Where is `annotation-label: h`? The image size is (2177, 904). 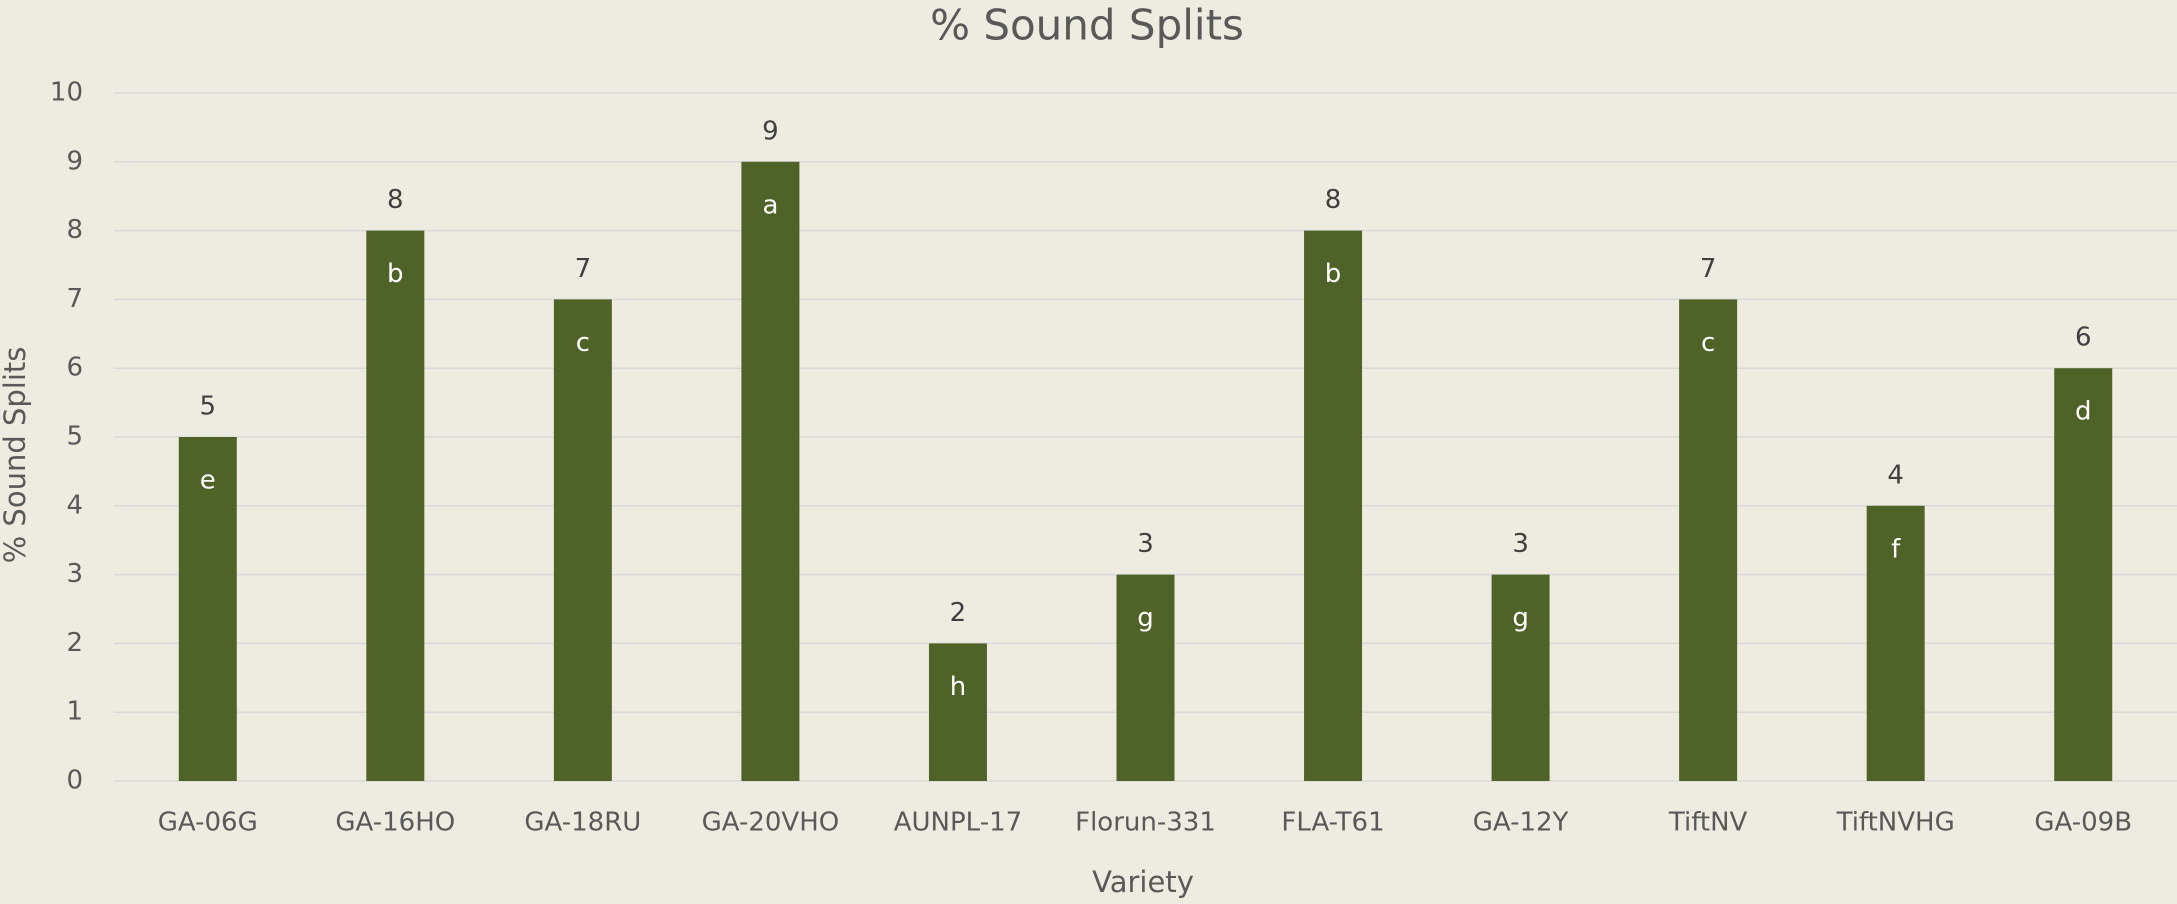
annotation-label: h is located at coordinates (958, 687).